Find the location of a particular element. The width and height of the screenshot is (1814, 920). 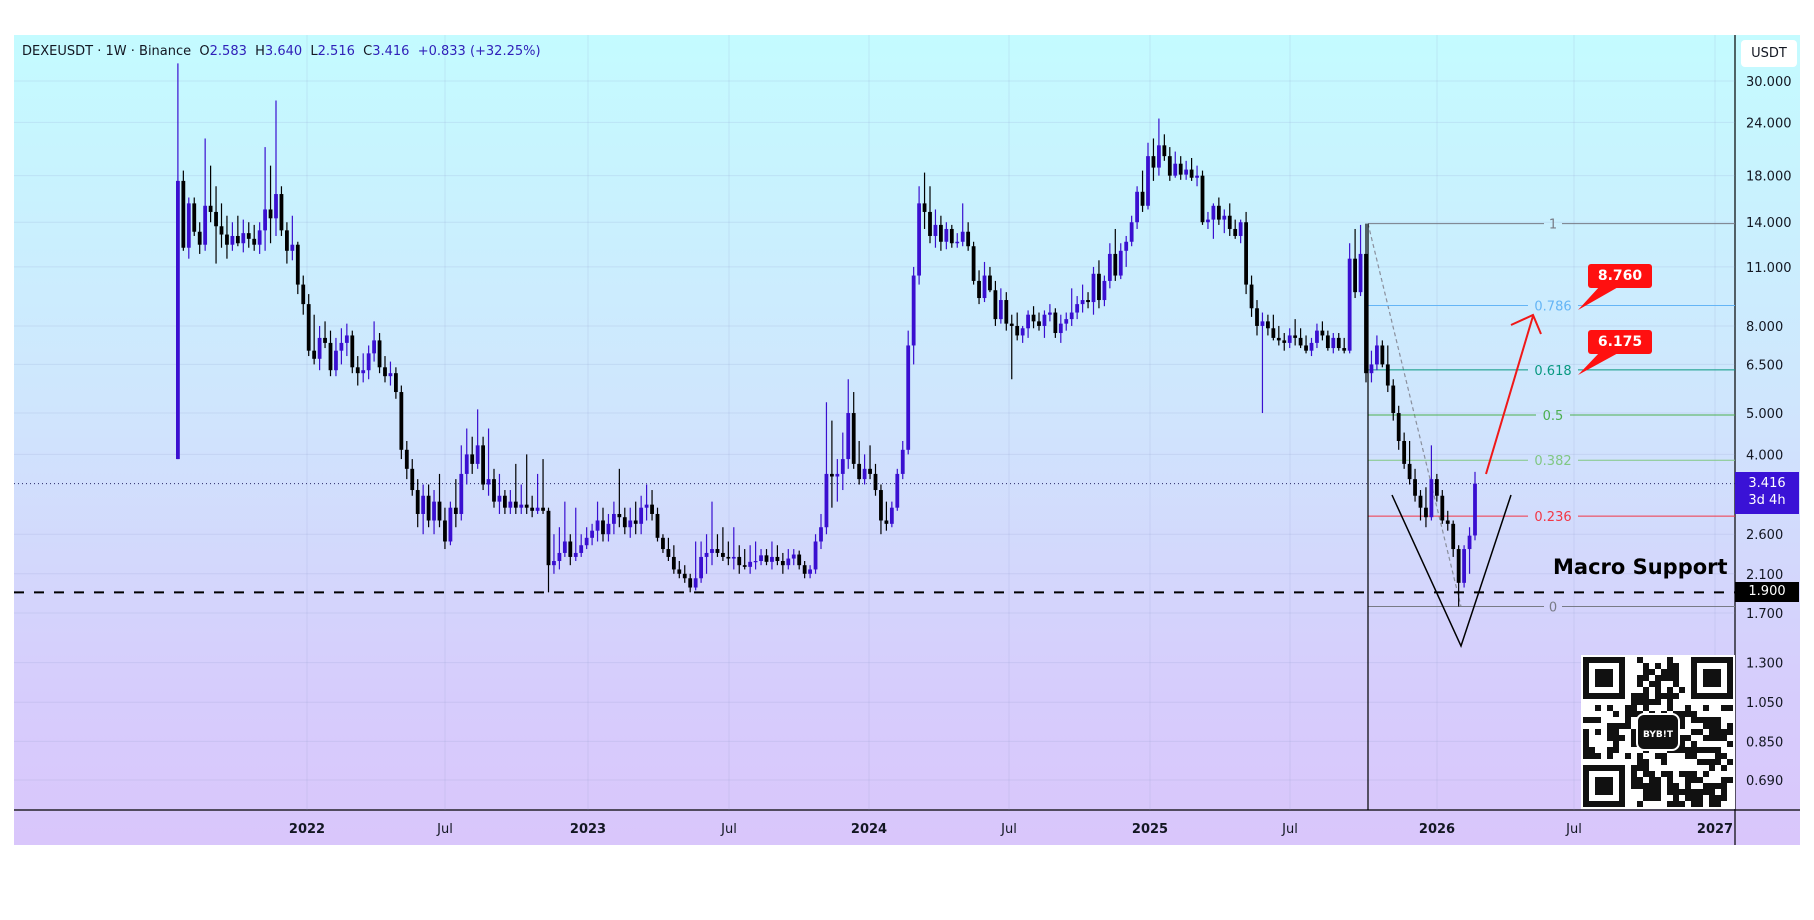

price-tick-label: 0.850 is located at coordinates (1764, 742).